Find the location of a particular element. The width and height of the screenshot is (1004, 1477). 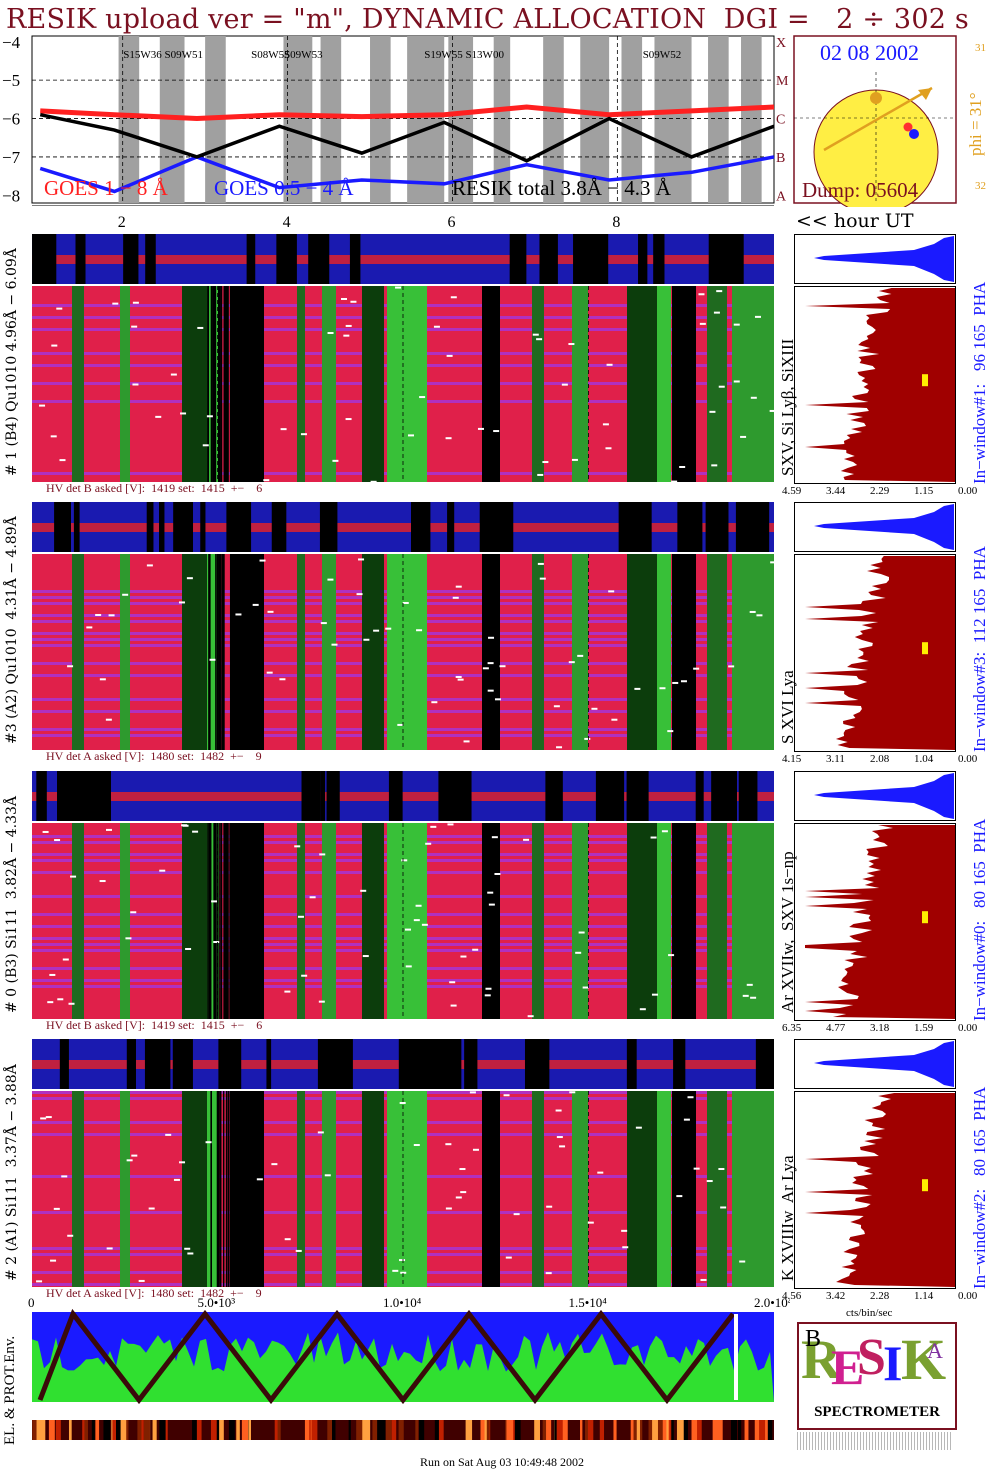

eclipse-band is located at coordinates (751, 119).